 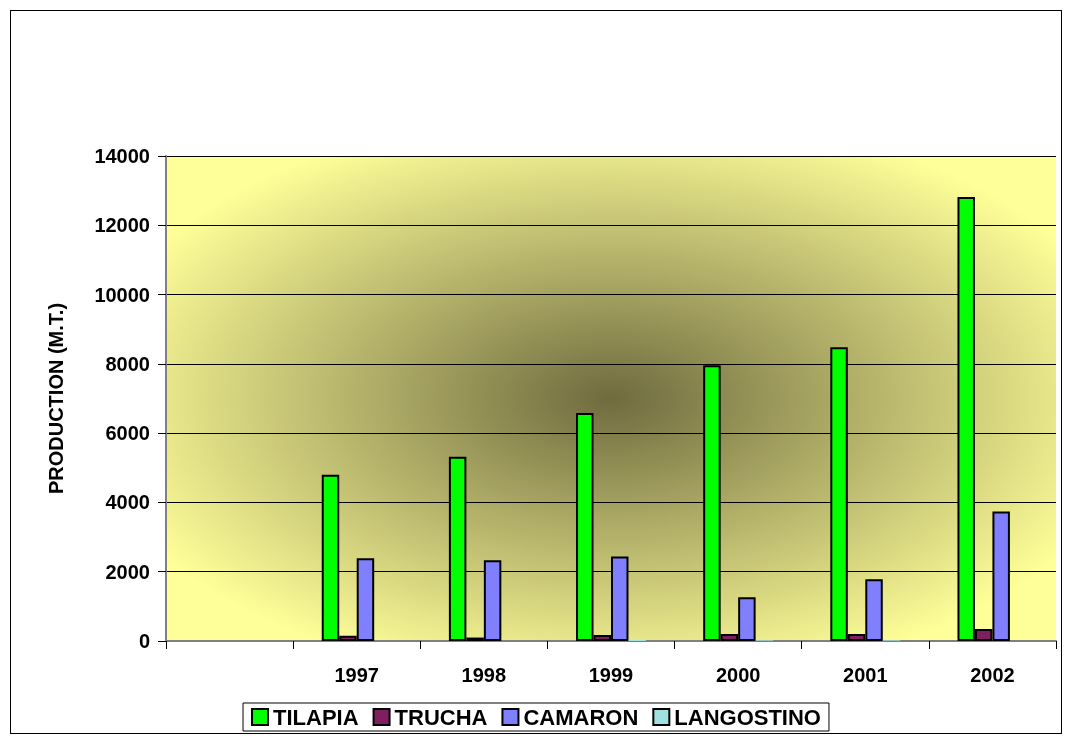 What do you see at coordinates (127, 571) in the screenshot?
I see `y-tick-label: 2000` at bounding box center [127, 571].